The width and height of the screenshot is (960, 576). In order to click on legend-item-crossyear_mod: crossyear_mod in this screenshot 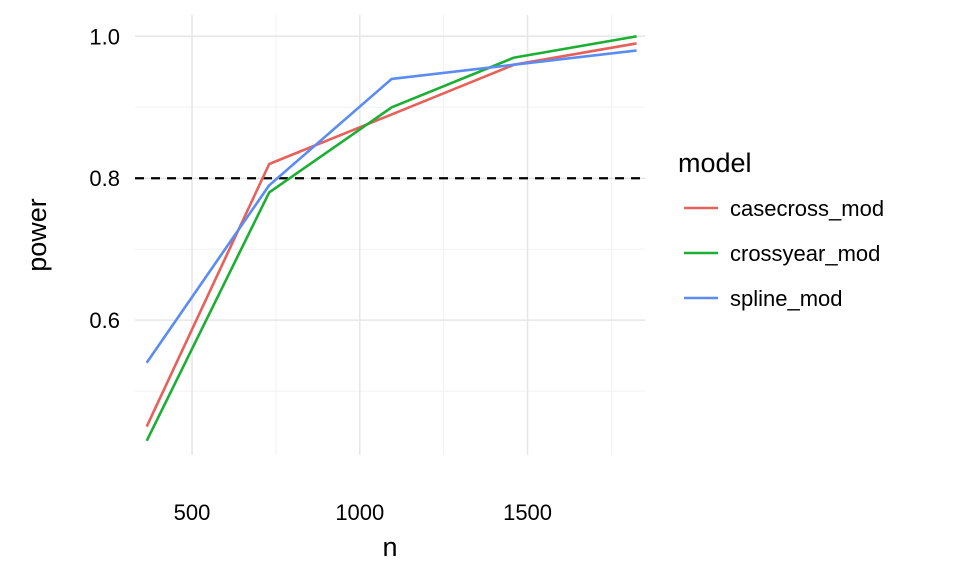, I will do `click(782, 253)`.